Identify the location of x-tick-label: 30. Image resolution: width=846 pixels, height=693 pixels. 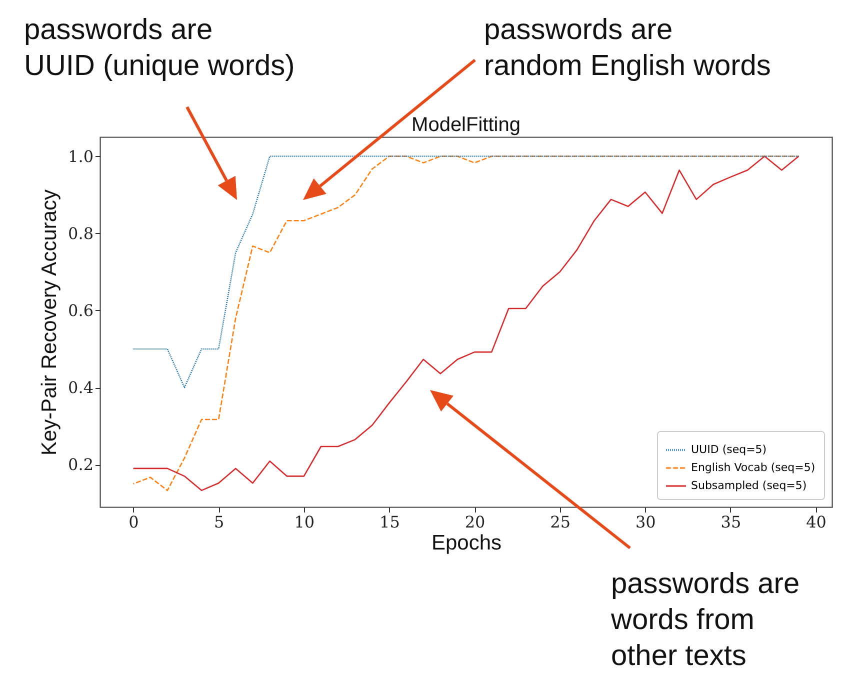
(645, 522).